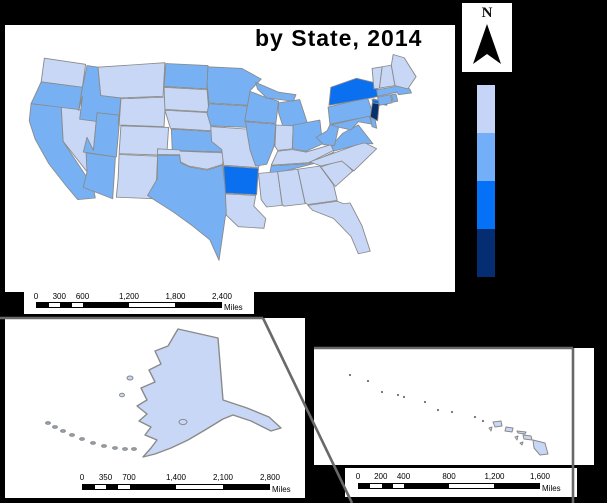 This screenshot has width=607, height=503. I want to click on hawaii-map, so click(448, 414).